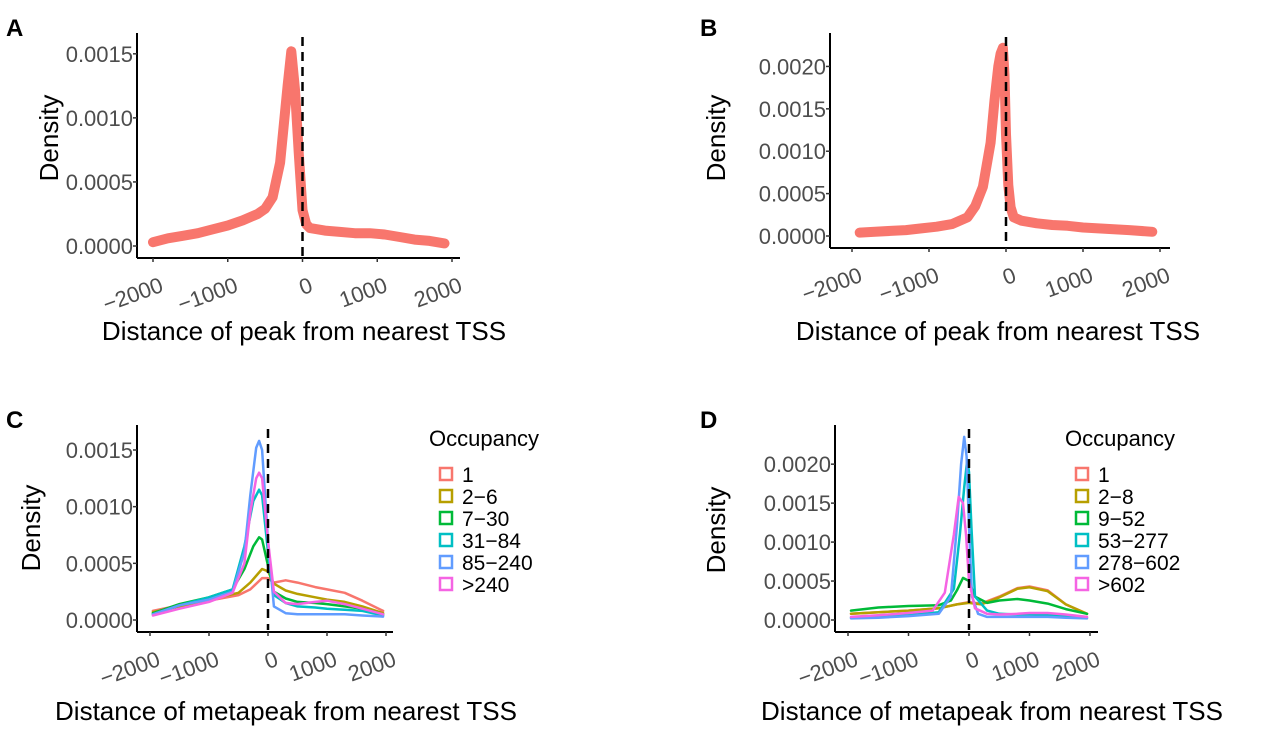 The width and height of the screenshot is (1280, 733). What do you see at coordinates (31, 528) in the screenshot?
I see `panel-c-ylabel: Density` at bounding box center [31, 528].